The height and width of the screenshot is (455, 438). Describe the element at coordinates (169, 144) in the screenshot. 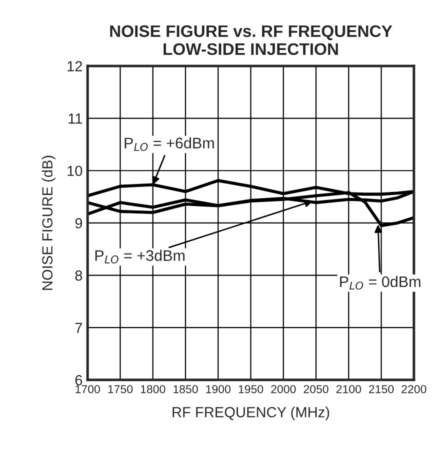

I see `annotation: P$_{LO}$ = +6dBm` at that location.